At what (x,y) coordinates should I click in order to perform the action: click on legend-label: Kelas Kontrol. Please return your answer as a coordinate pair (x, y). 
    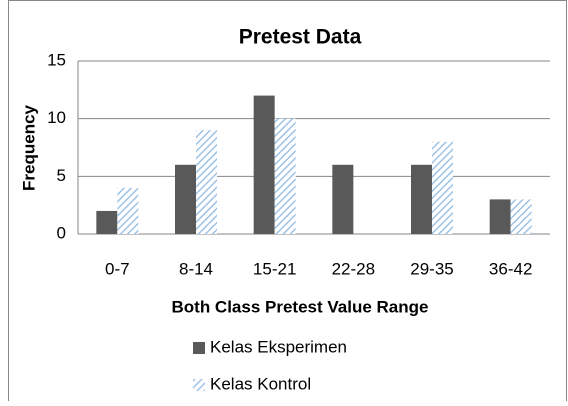
    Looking at the image, I should click on (260, 383).